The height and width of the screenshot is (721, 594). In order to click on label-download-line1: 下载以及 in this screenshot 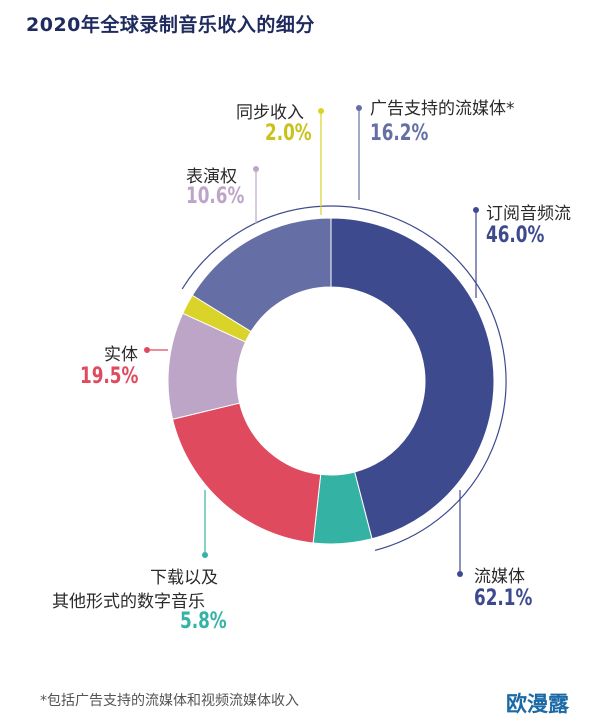, I will do `click(184, 578)`.